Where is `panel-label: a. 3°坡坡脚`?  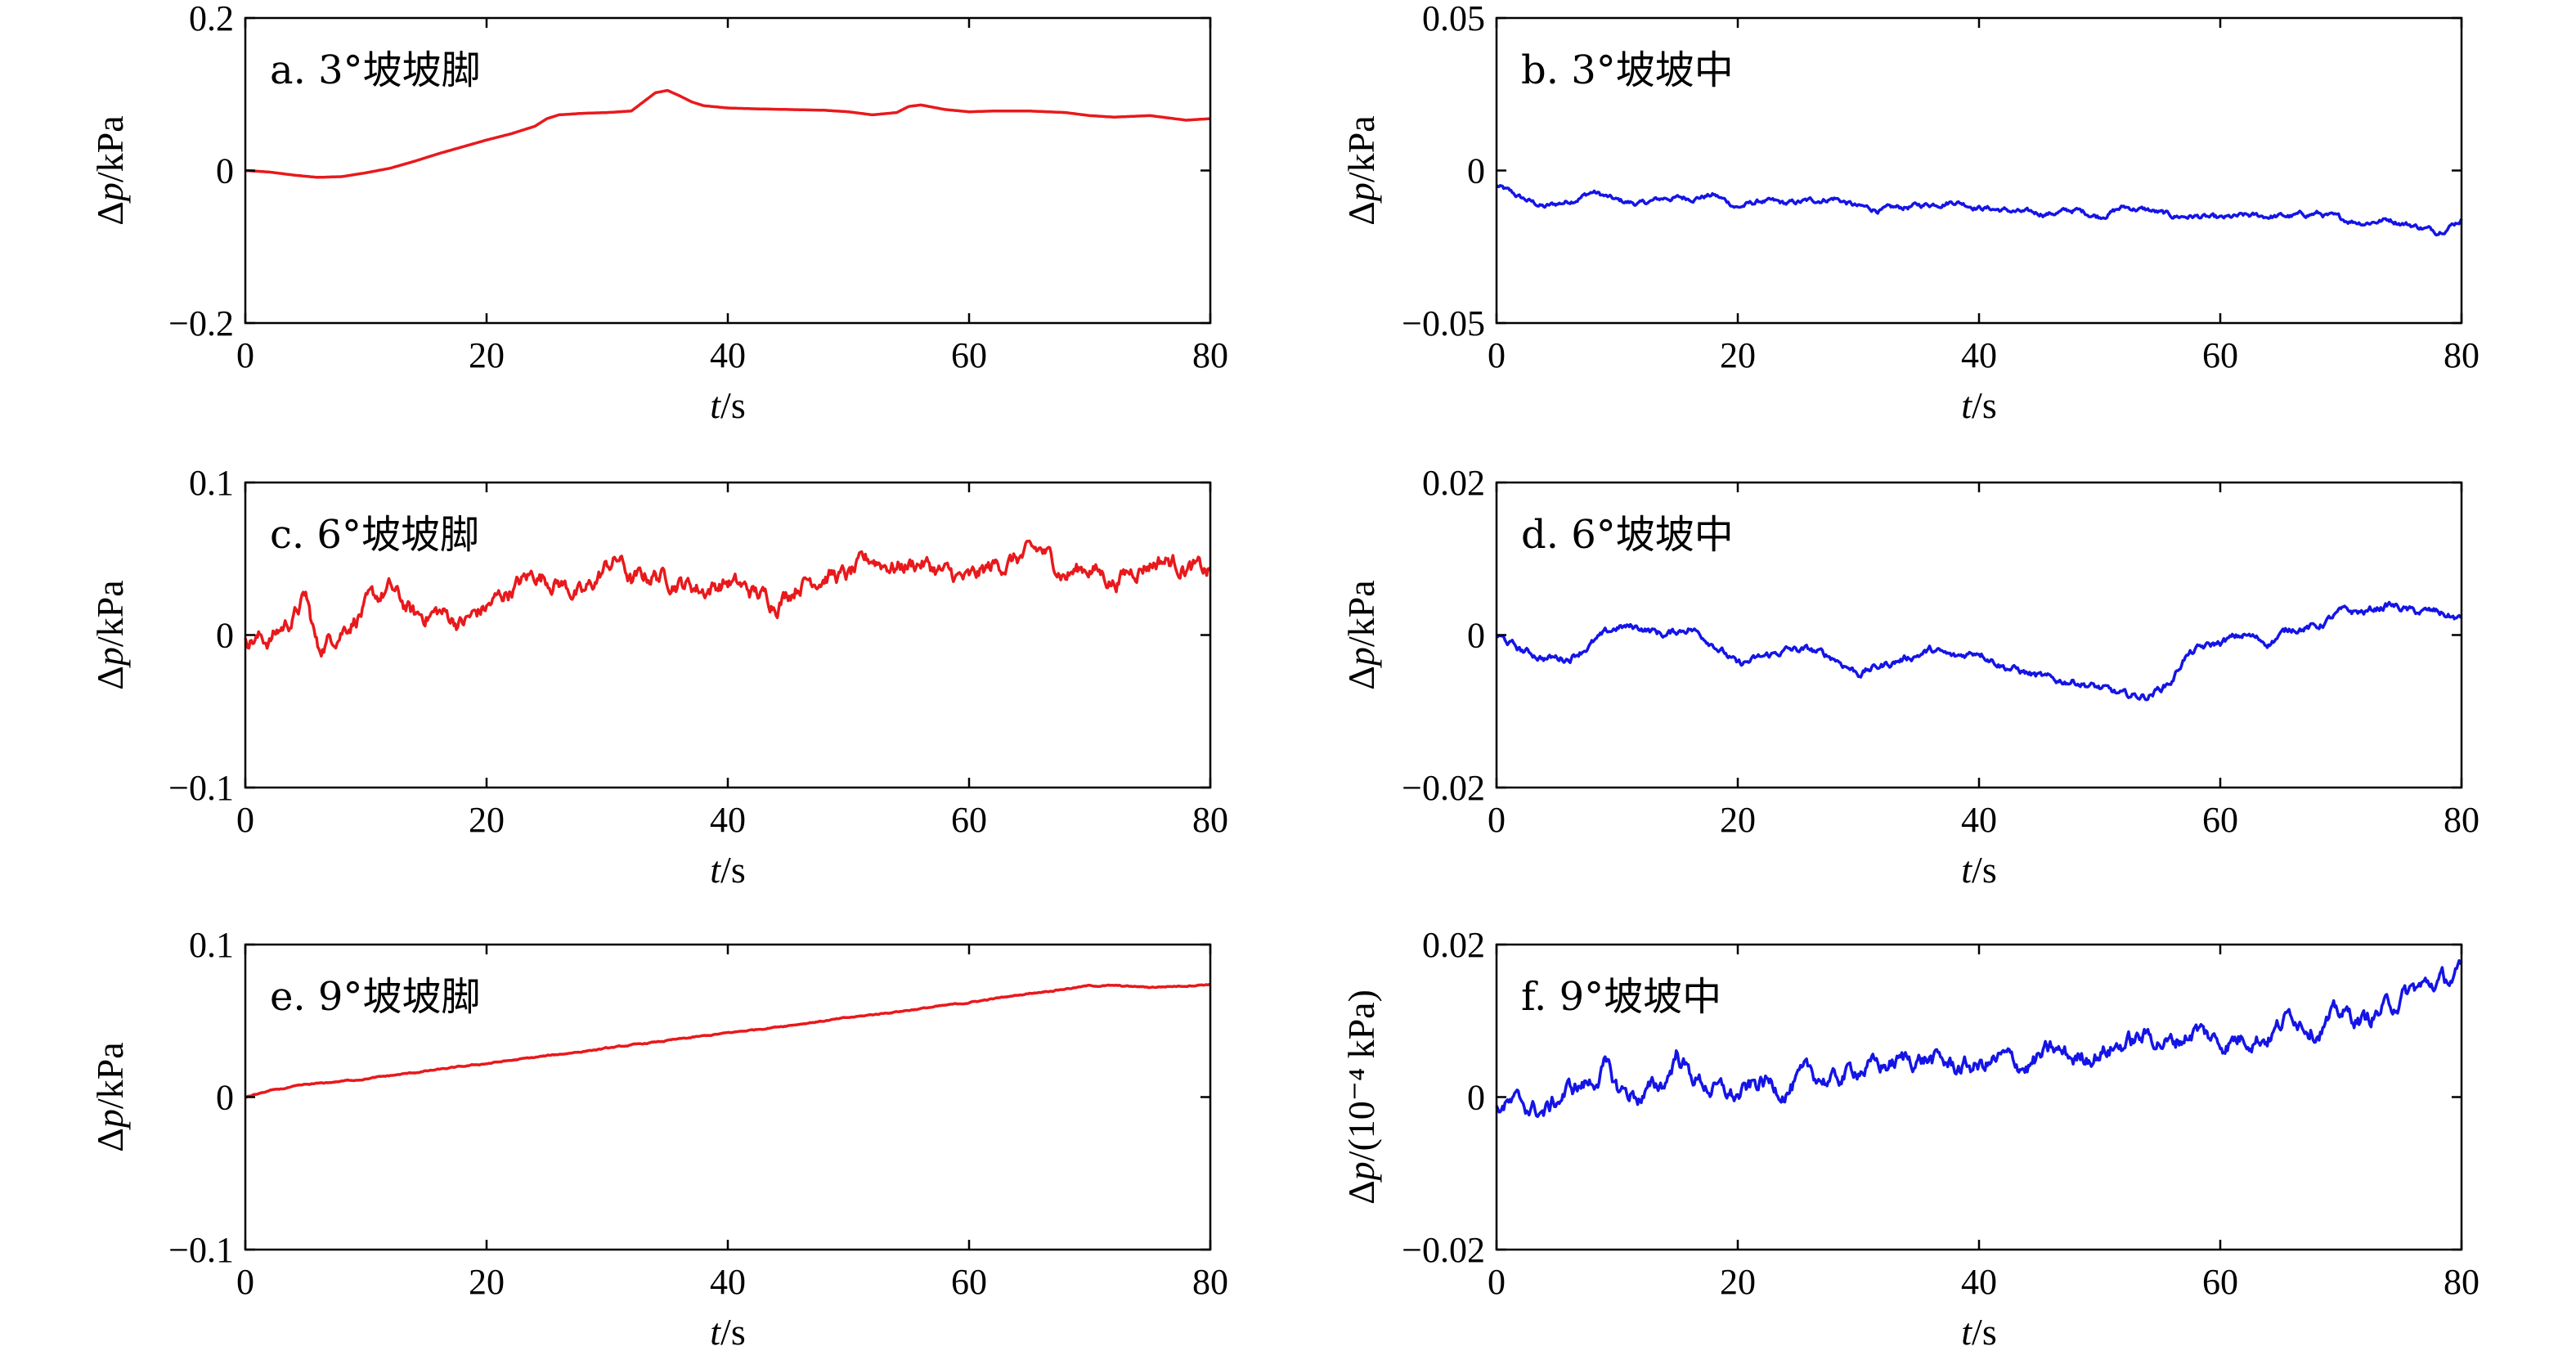
panel-label: a. 3°坡坡脚 is located at coordinates (376, 70).